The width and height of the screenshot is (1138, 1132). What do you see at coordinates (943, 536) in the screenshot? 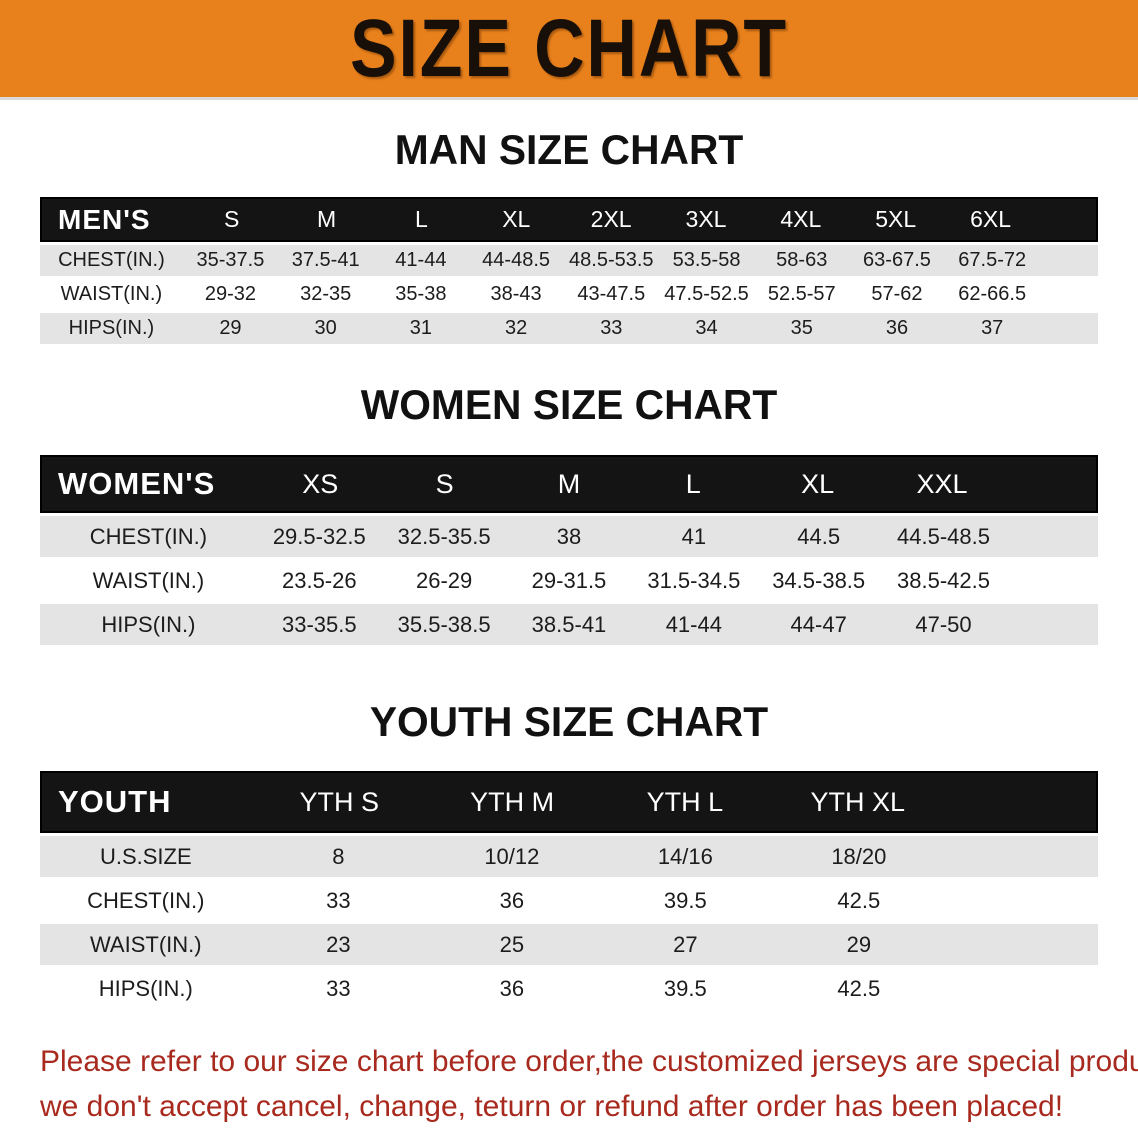
I see `table-cell: 44.5-48.5` at bounding box center [943, 536].